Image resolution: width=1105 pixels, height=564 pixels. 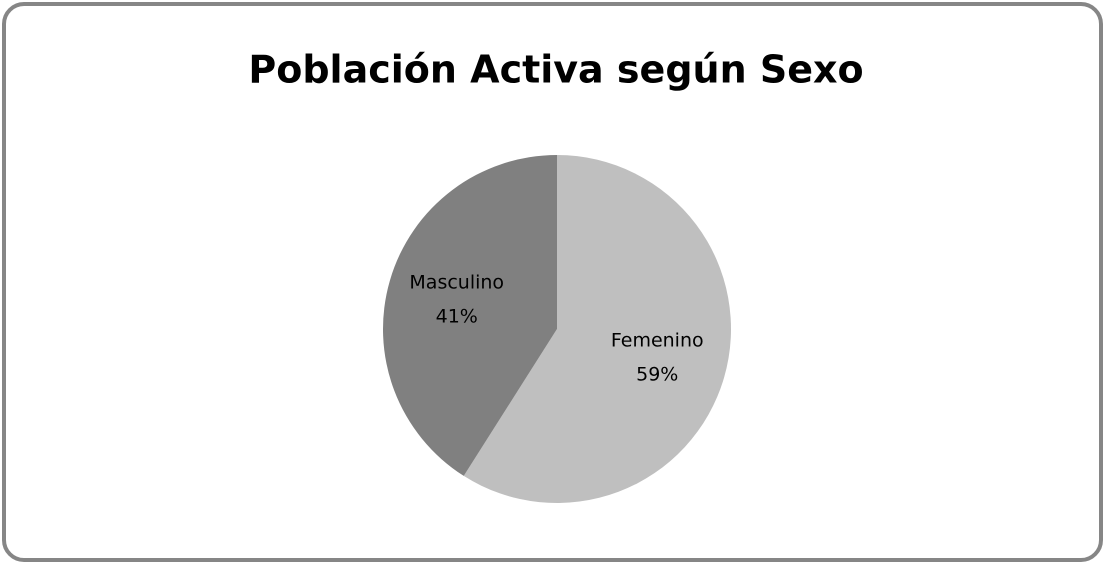 What do you see at coordinates (457, 316) in the screenshot?
I see `slice-value-label: 41%` at bounding box center [457, 316].